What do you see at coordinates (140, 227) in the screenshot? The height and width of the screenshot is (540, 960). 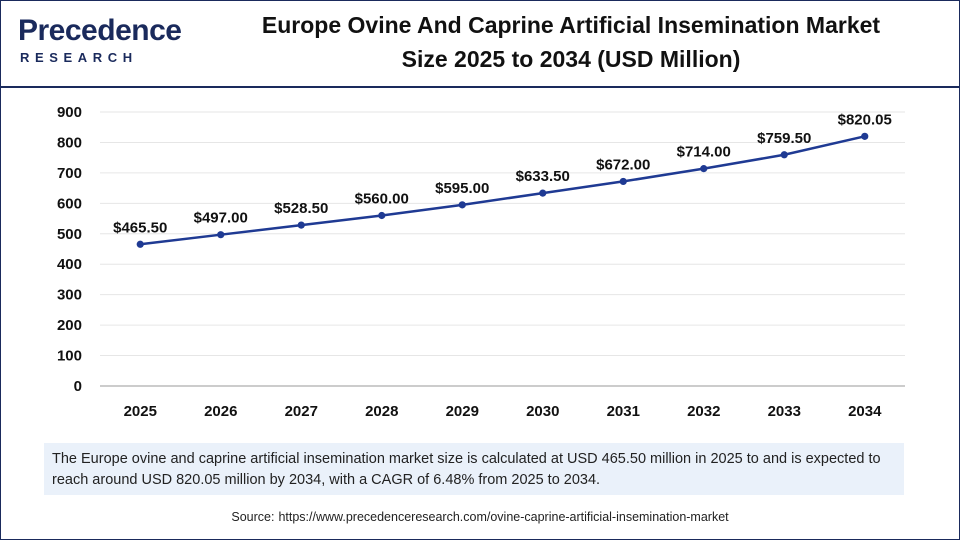 I see `data-label: $465.50` at bounding box center [140, 227].